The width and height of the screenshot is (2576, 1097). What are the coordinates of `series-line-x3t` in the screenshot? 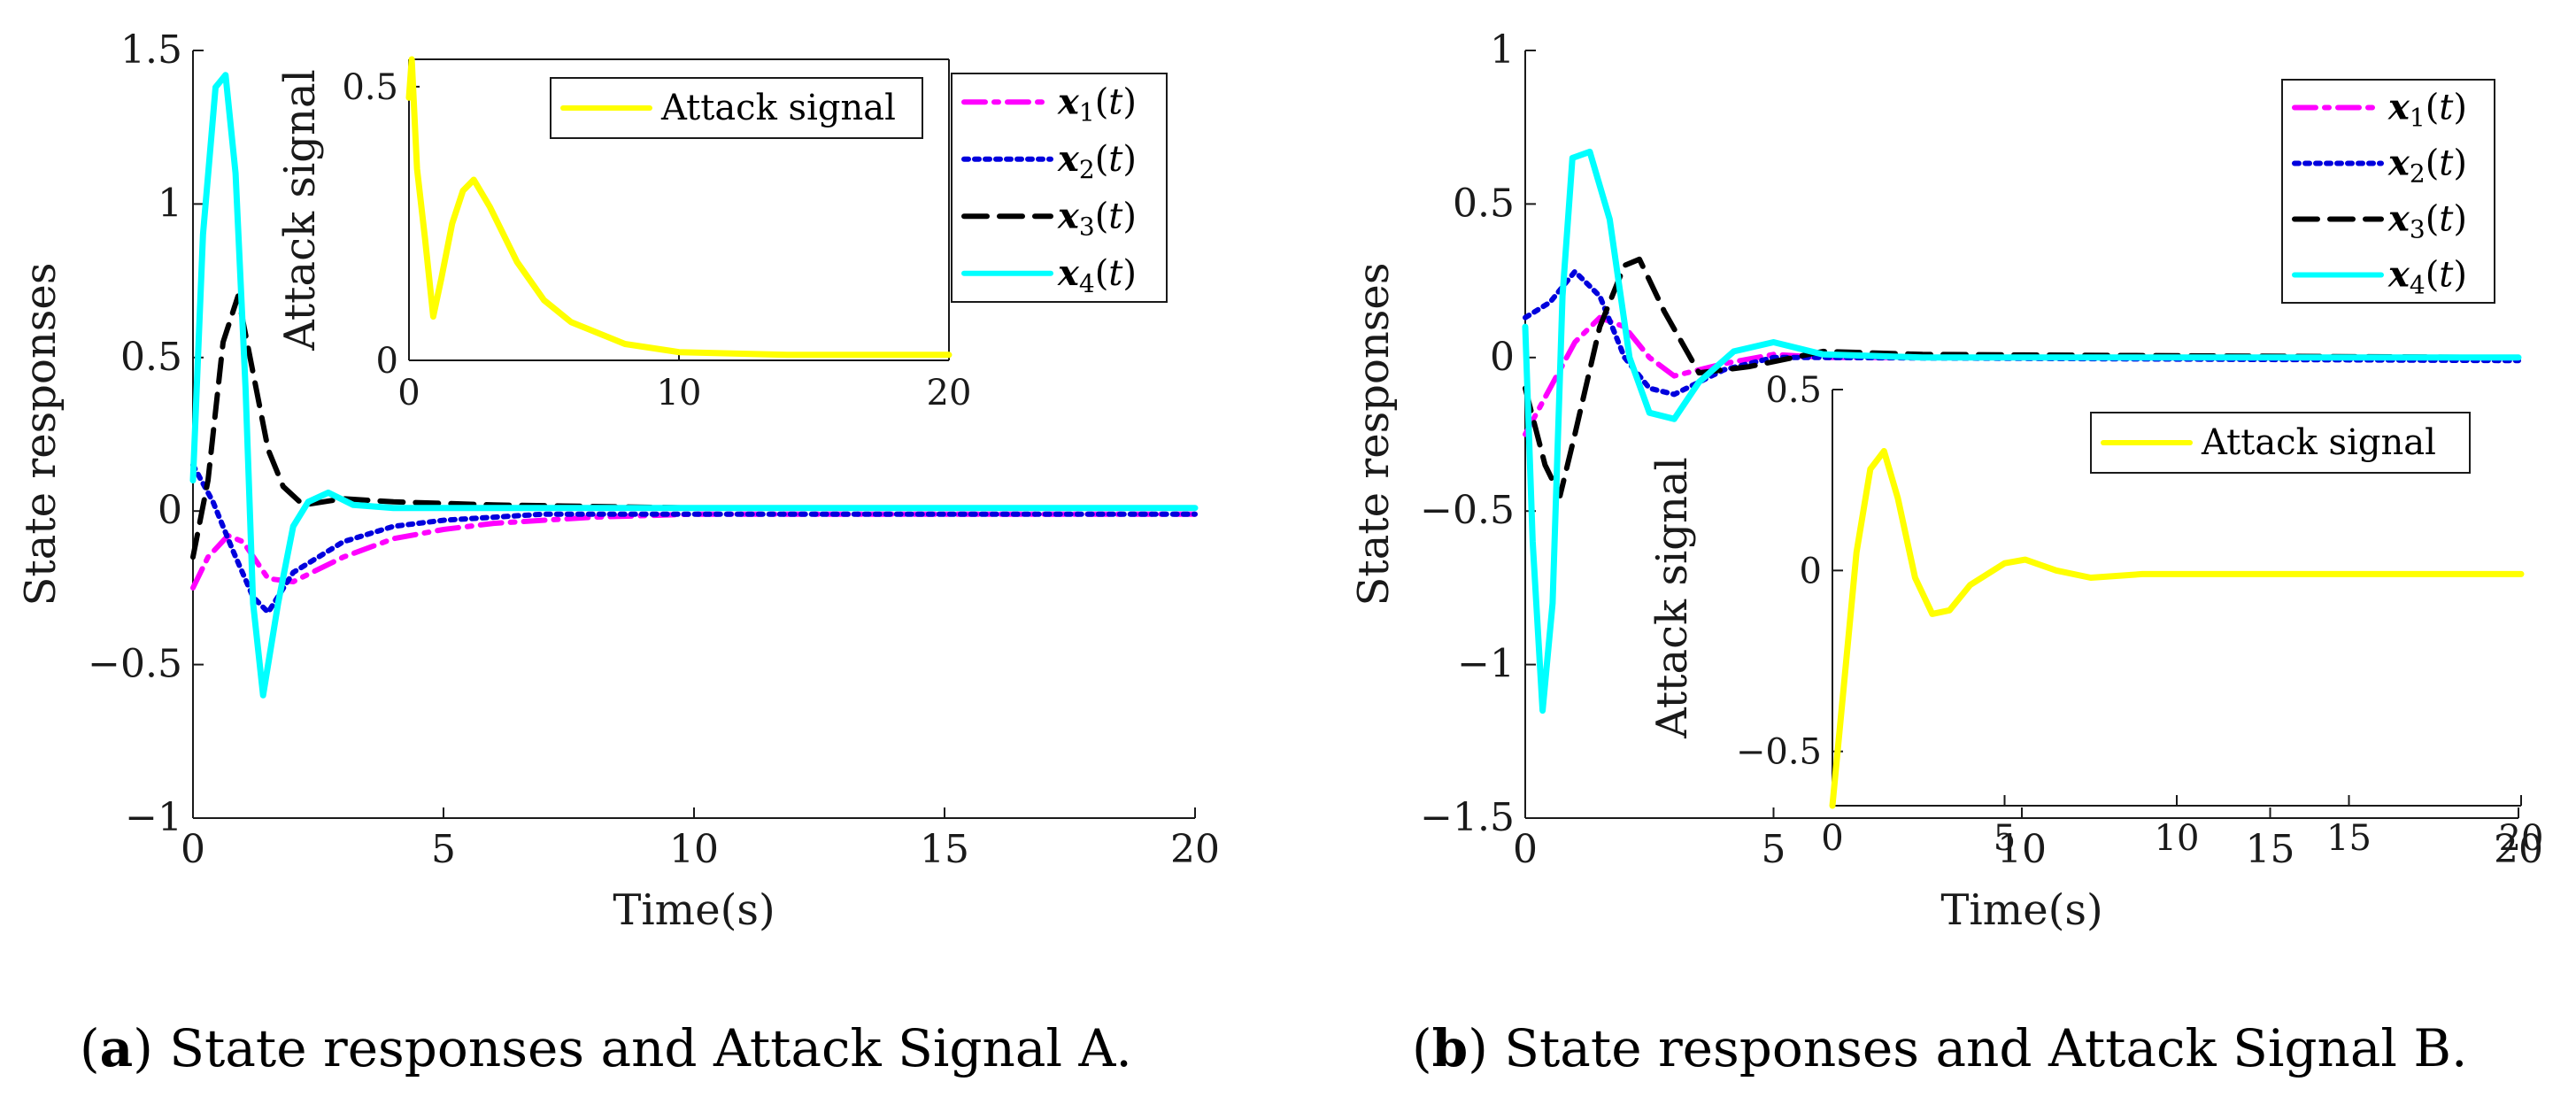 It's located at (694, 426).